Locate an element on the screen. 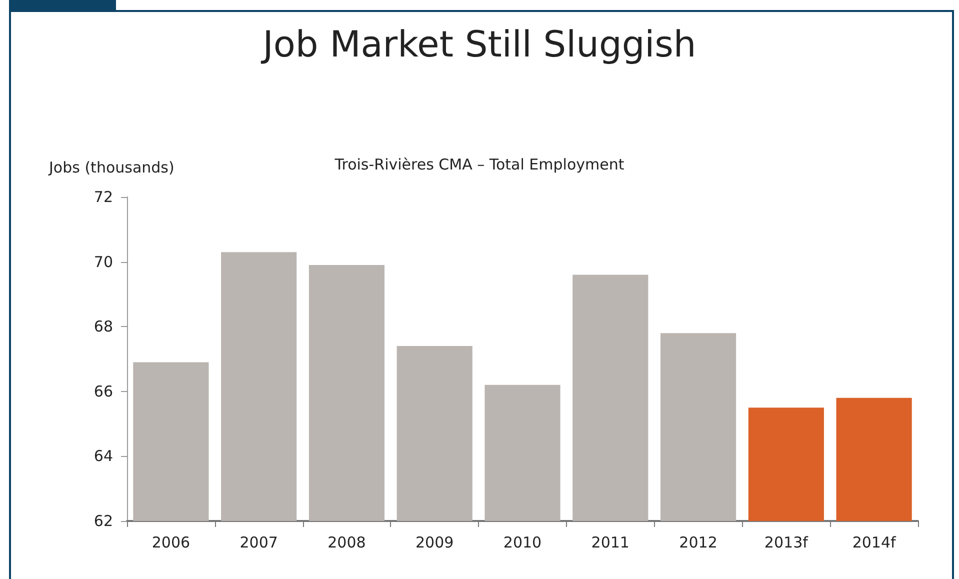 This screenshot has height=579, width=959. x-tick-label: 2014f is located at coordinates (874, 543).